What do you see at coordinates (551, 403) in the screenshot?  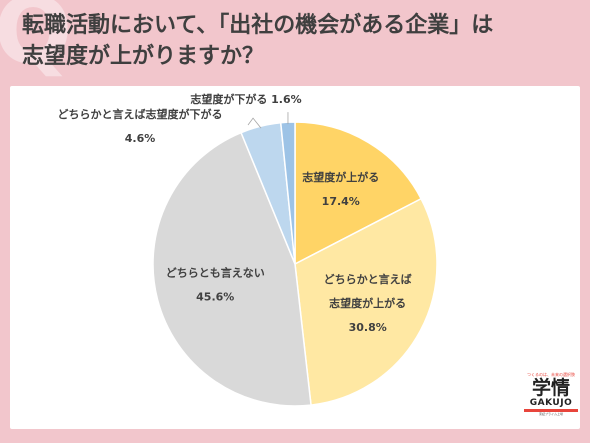 I see `logo-name: GAKUJO` at bounding box center [551, 403].